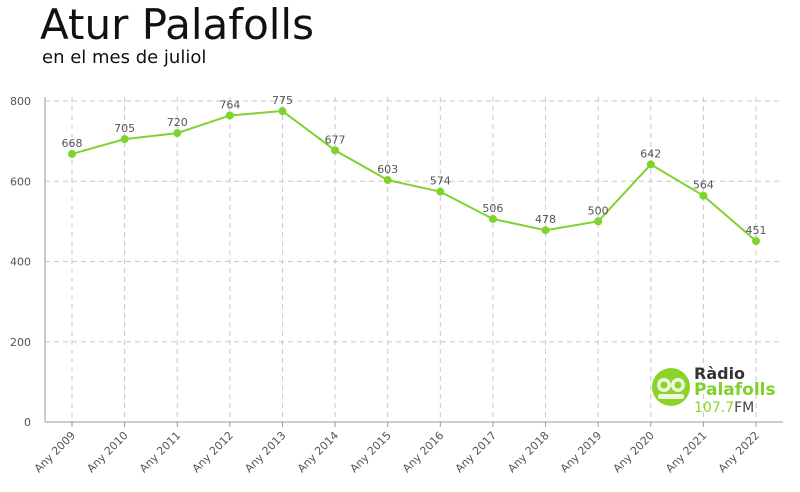 Image resolution: width=800 pixels, height=492 pixels. What do you see at coordinates (318, 452) in the screenshot?
I see `x-tick-label: Any 2014` at bounding box center [318, 452].